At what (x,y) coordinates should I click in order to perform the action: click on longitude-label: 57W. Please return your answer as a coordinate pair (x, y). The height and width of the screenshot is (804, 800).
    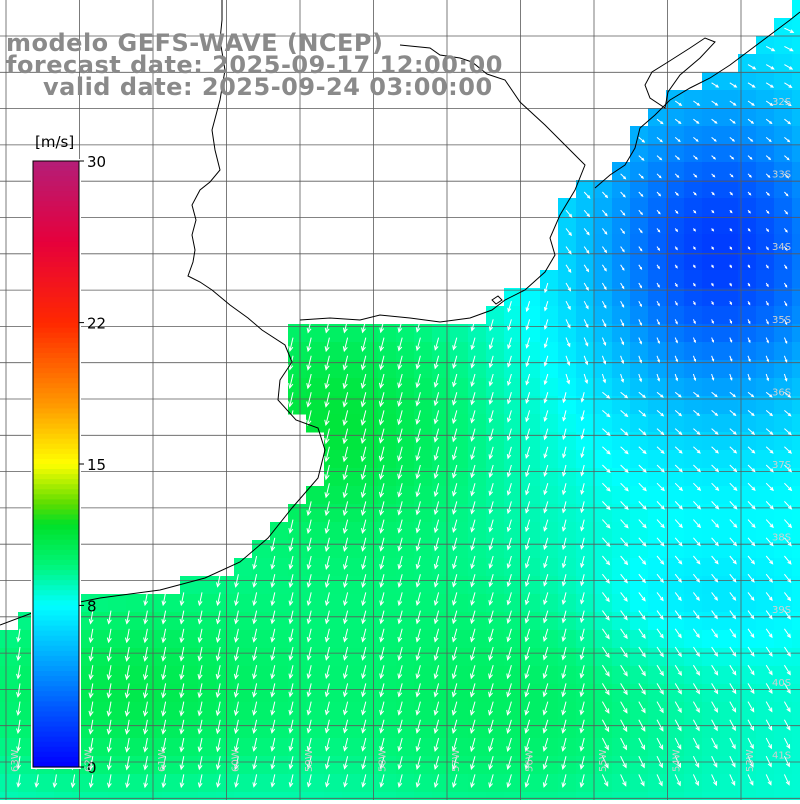
    Looking at the image, I should click on (456, 760).